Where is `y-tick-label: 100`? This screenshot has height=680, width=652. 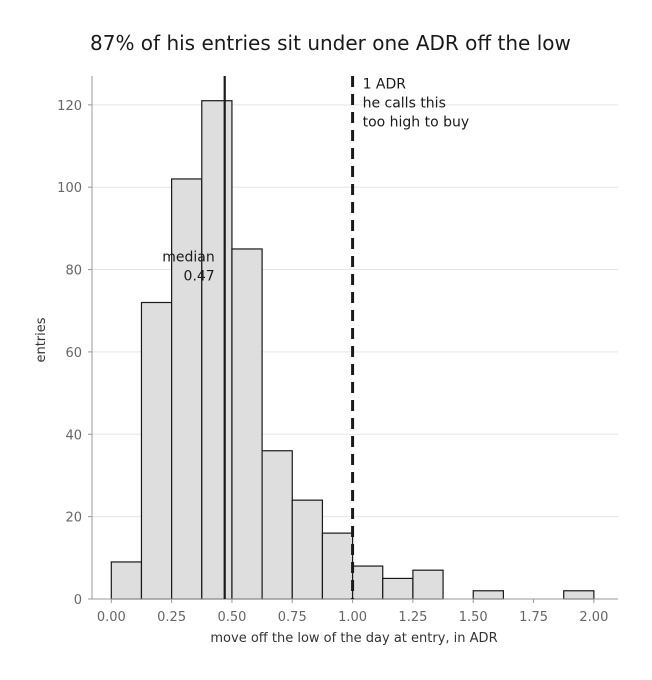
y-tick-label: 100 is located at coordinates (69, 188).